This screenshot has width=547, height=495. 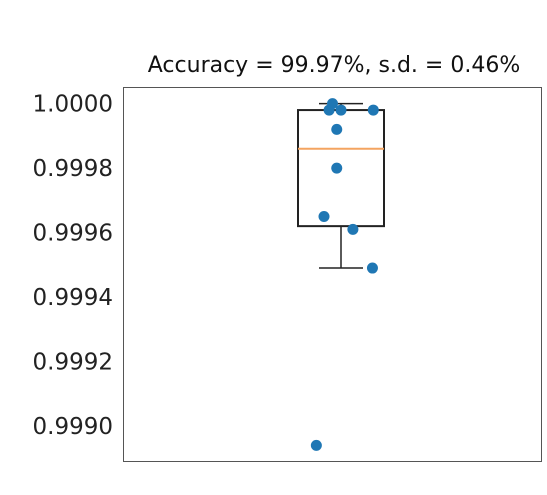 What do you see at coordinates (73, 105) in the screenshot?
I see `y-tick-label: 1.0000` at bounding box center [73, 105].